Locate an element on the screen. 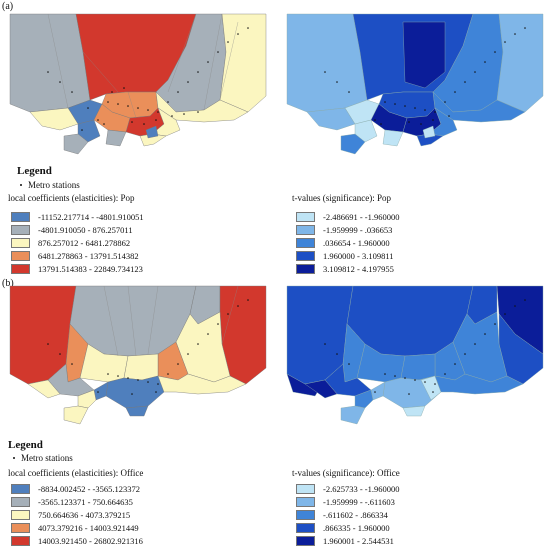  map-a-t-values is located at coordinates (415, 84).